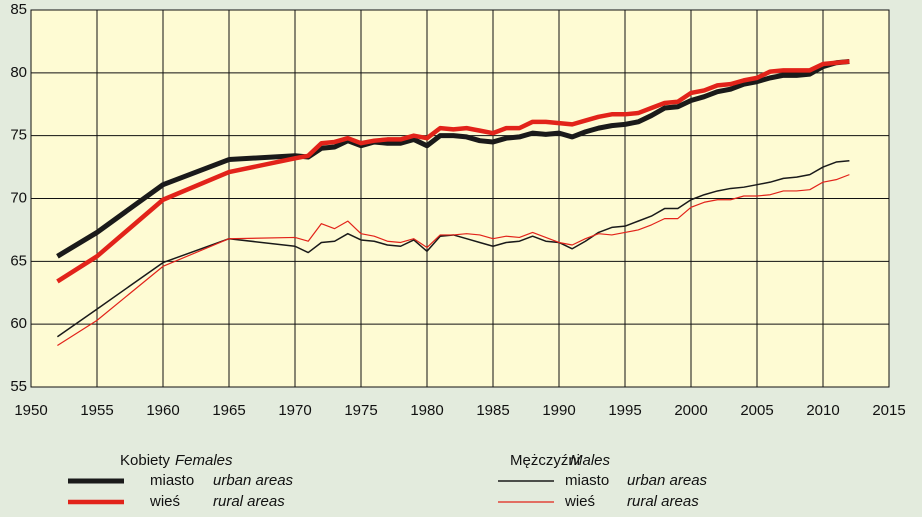 This screenshot has height=517, width=922. I want to click on legend-title: Kobiety, so click(145, 460).